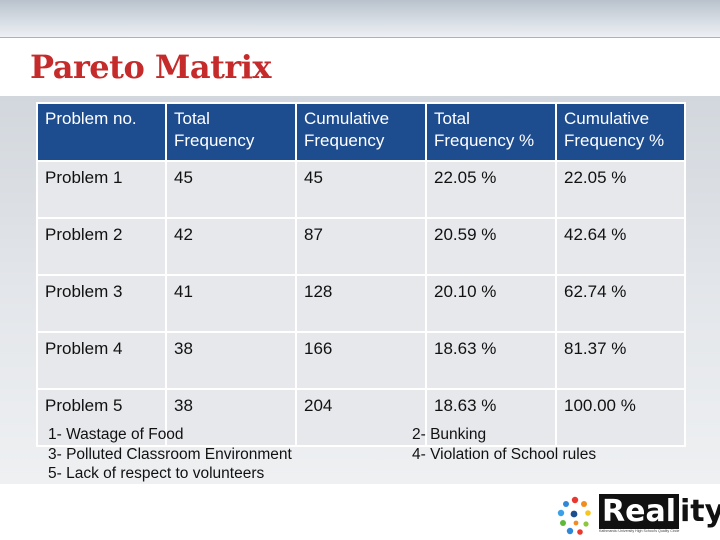 Image resolution: width=720 pixels, height=540 pixels. What do you see at coordinates (231, 246) in the screenshot?
I see `cell-total-frequency: 42` at bounding box center [231, 246].